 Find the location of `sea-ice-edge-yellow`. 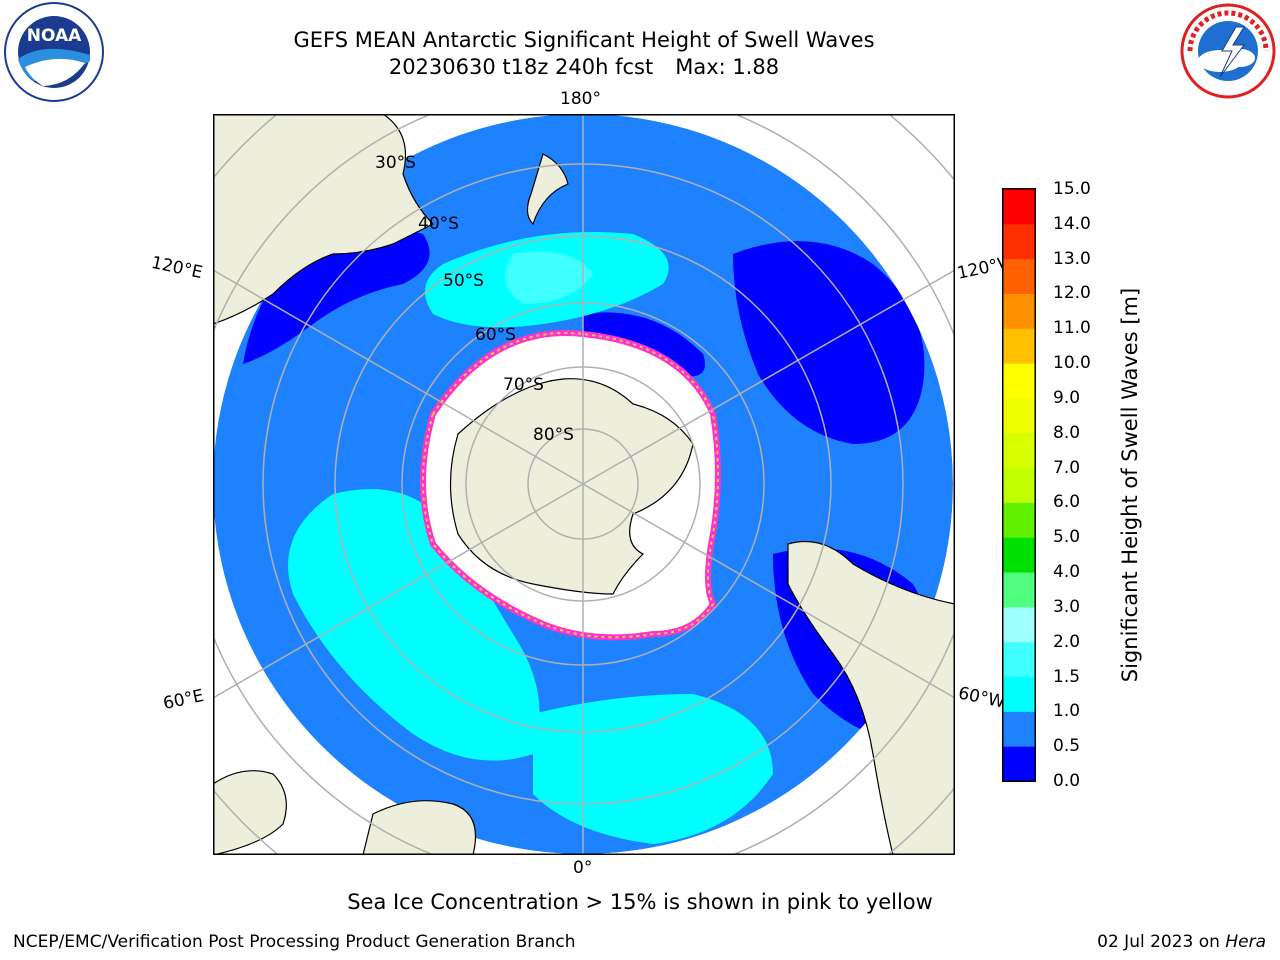

sea-ice-edge-yellow is located at coordinates (570, 485).